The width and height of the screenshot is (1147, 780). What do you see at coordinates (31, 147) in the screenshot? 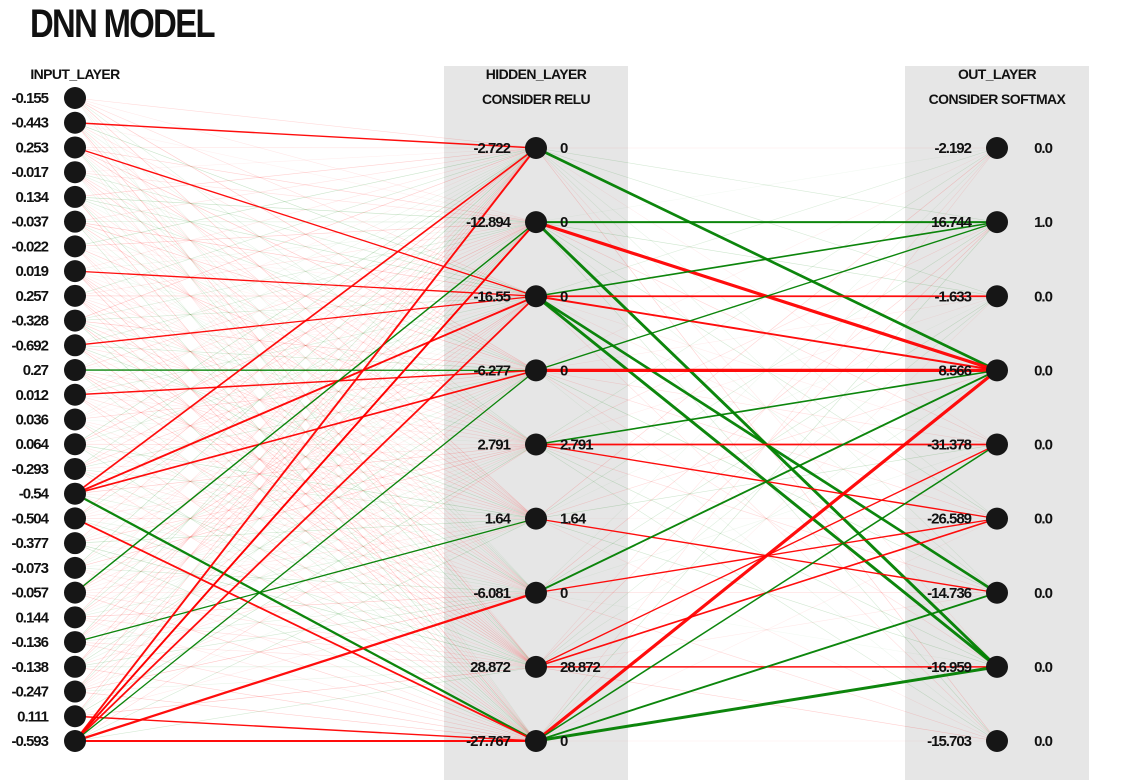
I see `input-value: 0.253` at bounding box center [31, 147].